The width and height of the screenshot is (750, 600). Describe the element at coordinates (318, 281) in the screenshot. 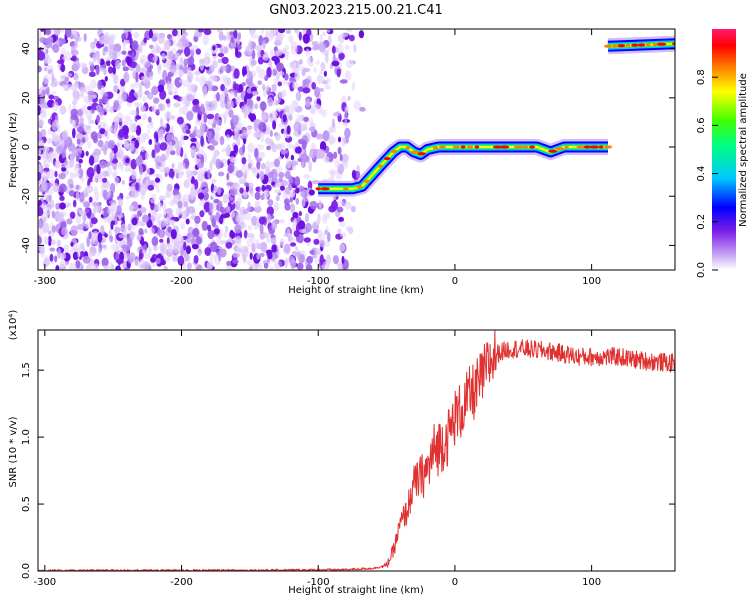

I see `spectrogram-xtick-label: -100` at that location.